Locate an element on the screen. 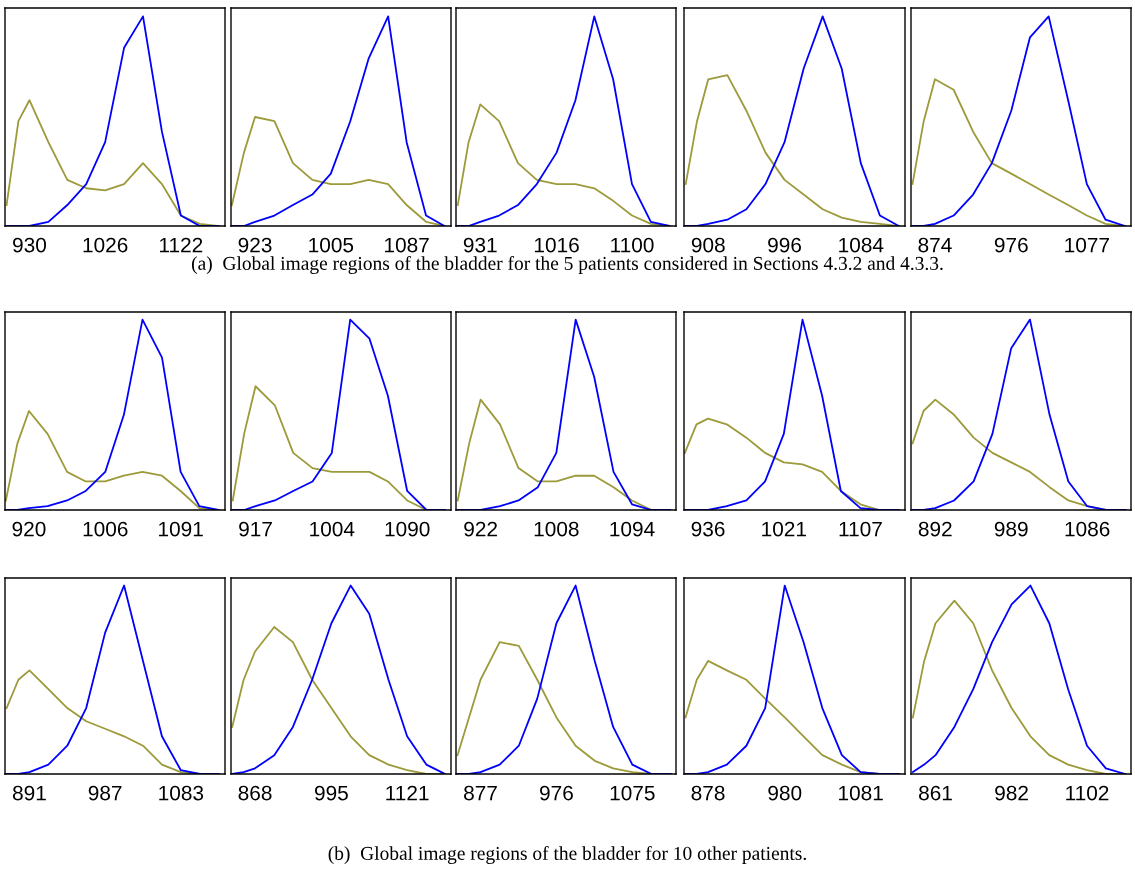 This screenshot has width=1135, height=884. x-tick-label: 917 is located at coordinates (255, 529).